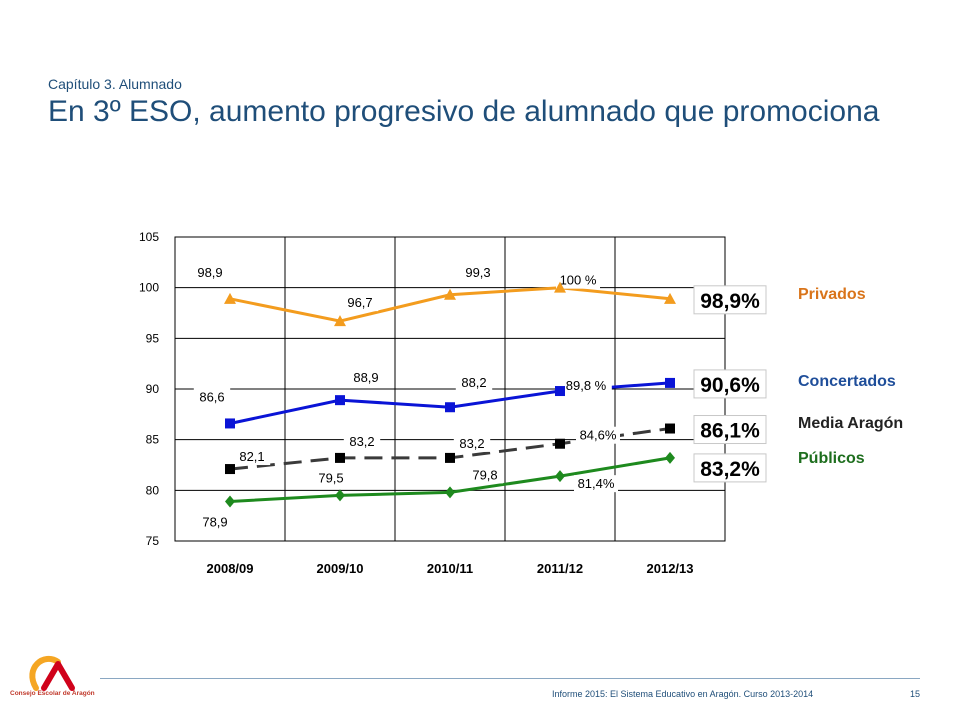 Image resolution: width=960 pixels, height=720 pixels. Describe the element at coordinates (153, 490) in the screenshot. I see `y-tick-label: 80` at that location.